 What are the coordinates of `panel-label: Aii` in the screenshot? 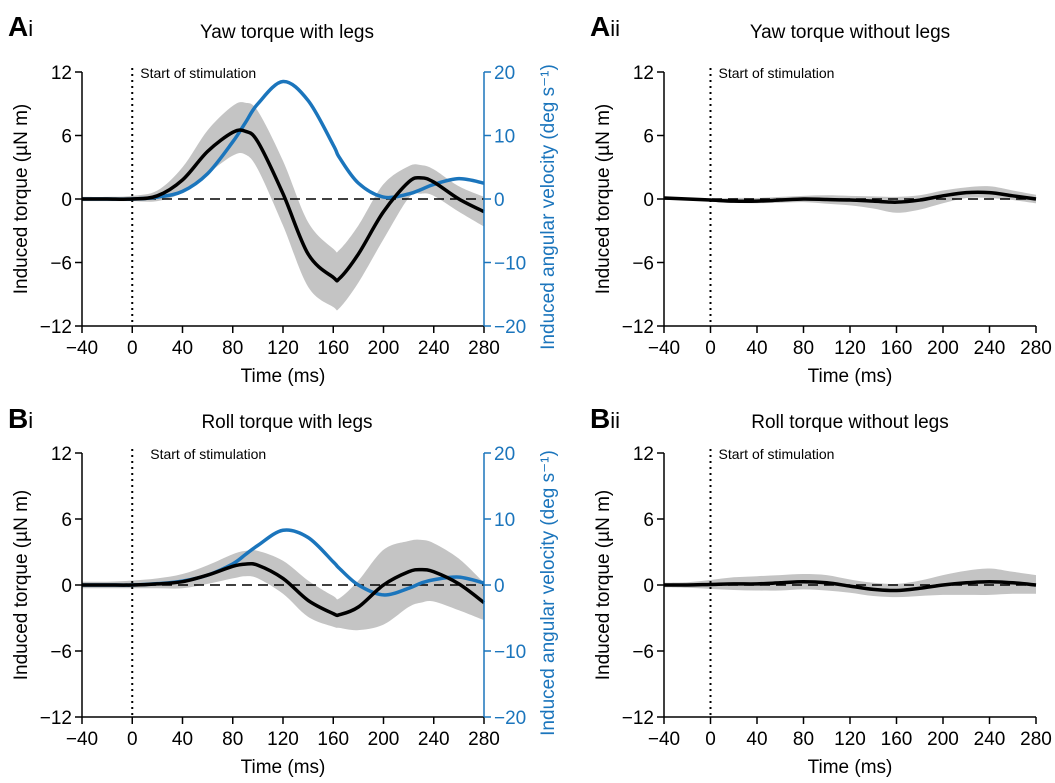 It's located at (605, 26).